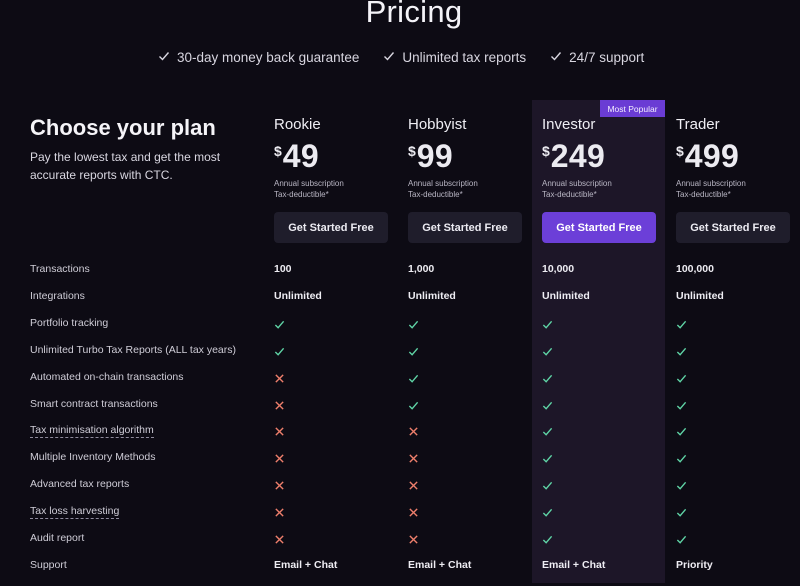  What do you see at coordinates (400, 437) in the screenshot?
I see `feature-row: Tax minimisation algorithm` at bounding box center [400, 437].